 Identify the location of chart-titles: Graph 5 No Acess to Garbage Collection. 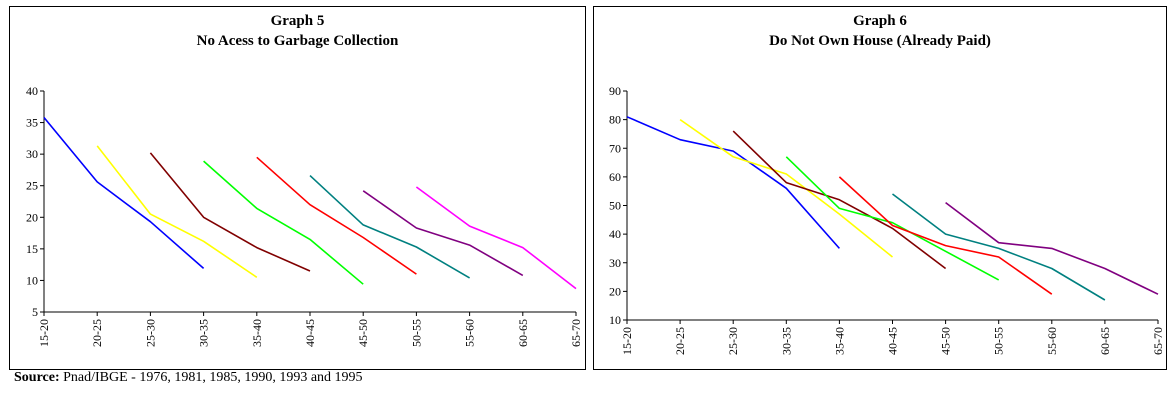
(297, 31).